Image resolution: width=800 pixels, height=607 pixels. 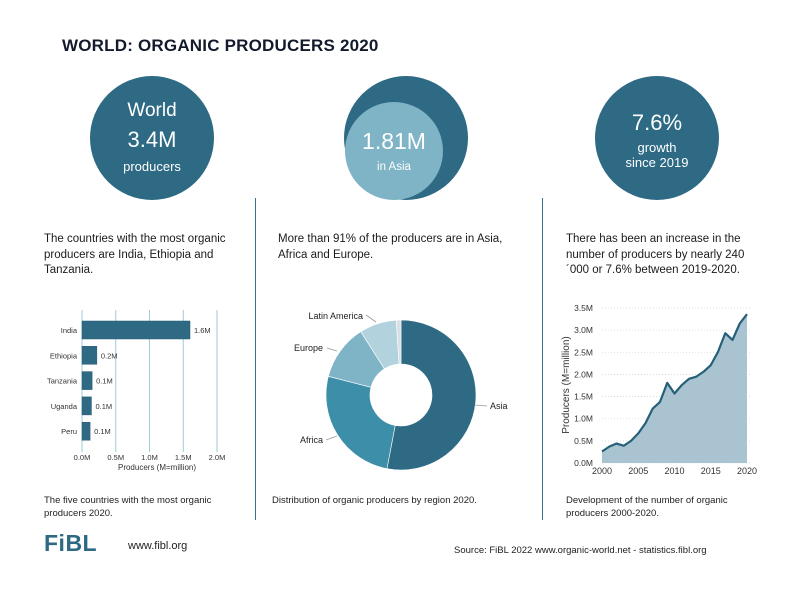 What do you see at coordinates (87, 380) in the screenshot?
I see `bar-tanzania` at bounding box center [87, 380].